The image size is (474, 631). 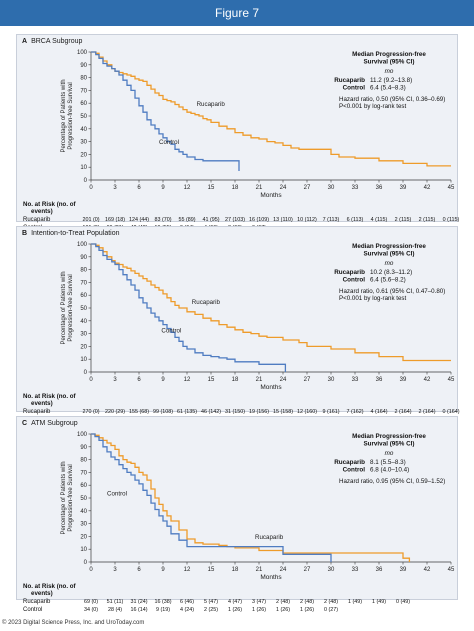 What do you see at coordinates (91, 610) in the screenshot?
I see `risk-cell: 34 (0)` at bounding box center [91, 610].